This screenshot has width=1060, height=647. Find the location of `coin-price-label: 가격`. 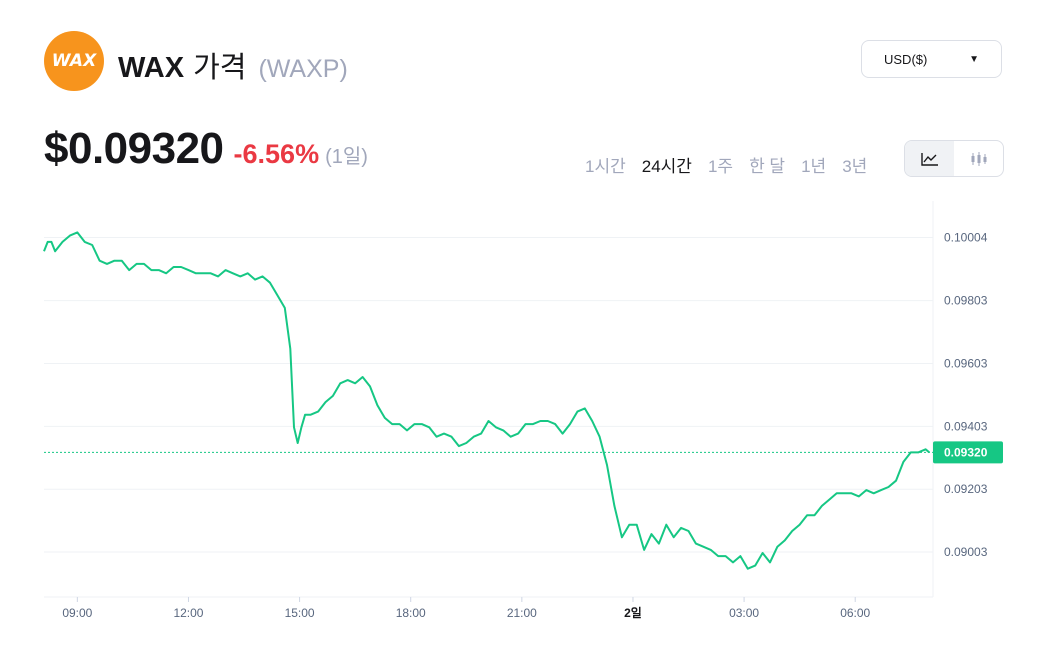

coin-price-label: 가격 is located at coordinates (220, 68).